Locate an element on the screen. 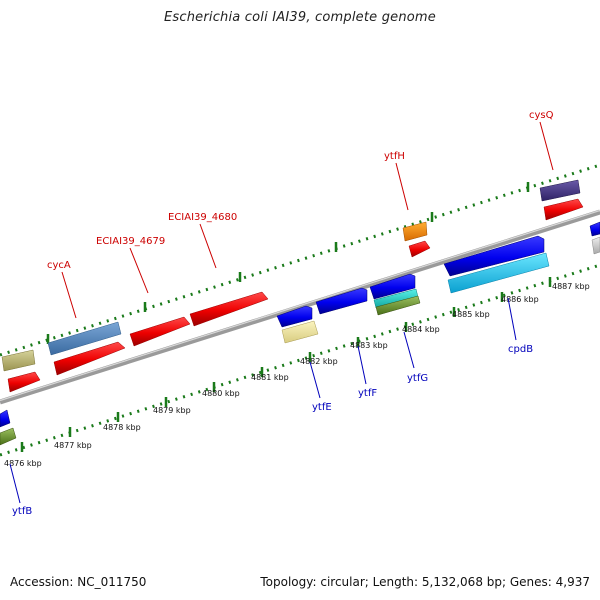  kbp-label: 4882 kbp is located at coordinates (319, 361).